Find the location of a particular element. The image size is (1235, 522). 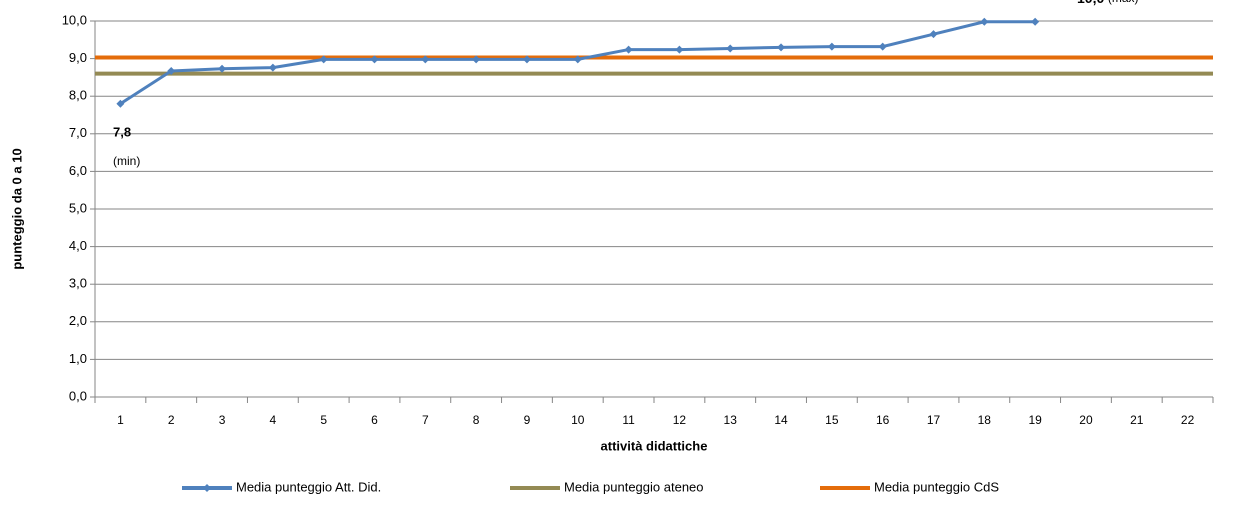

y-tick-label: 6,0 is located at coordinates (78, 170).